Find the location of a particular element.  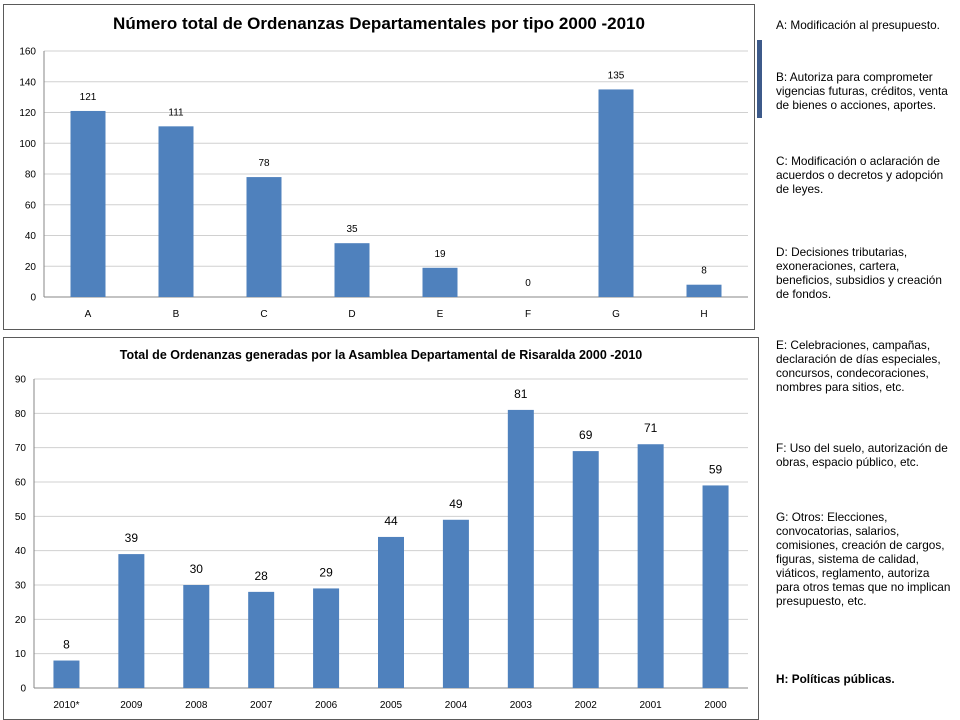

data-label: 39 is located at coordinates (132, 538).